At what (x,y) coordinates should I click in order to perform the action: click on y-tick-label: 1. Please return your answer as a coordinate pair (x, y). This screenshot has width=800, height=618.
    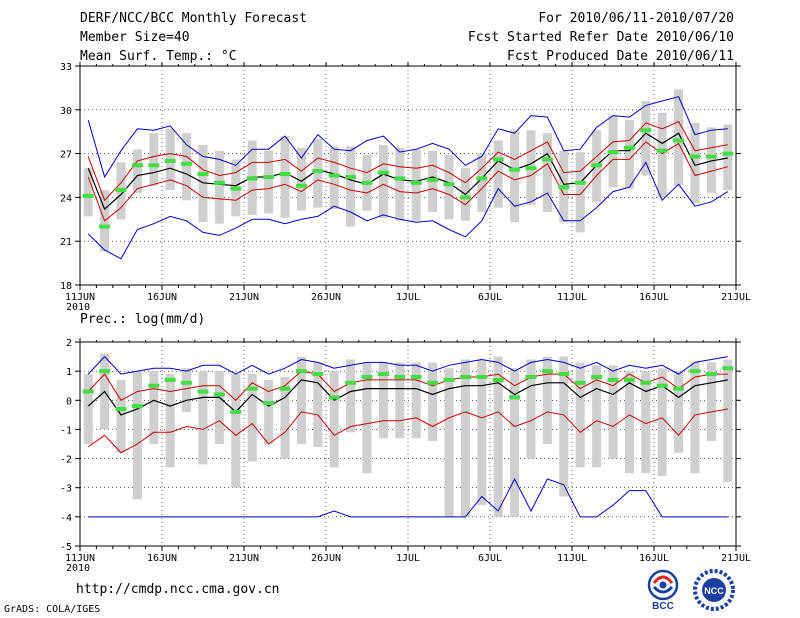
    Looking at the image, I should click on (69, 372).